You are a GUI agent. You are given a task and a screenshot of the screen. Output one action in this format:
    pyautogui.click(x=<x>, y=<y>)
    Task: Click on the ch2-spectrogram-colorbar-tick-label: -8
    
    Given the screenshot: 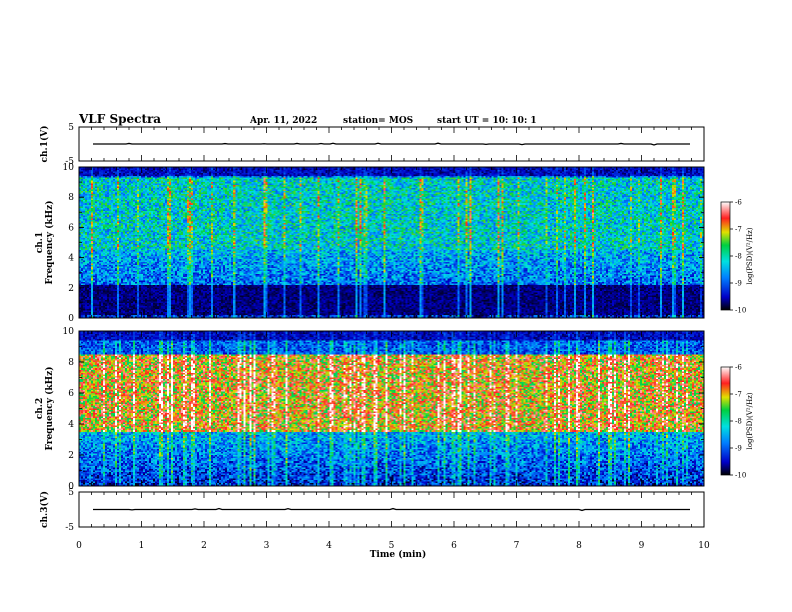 What is the action you would take?
    pyautogui.click(x=738, y=422)
    